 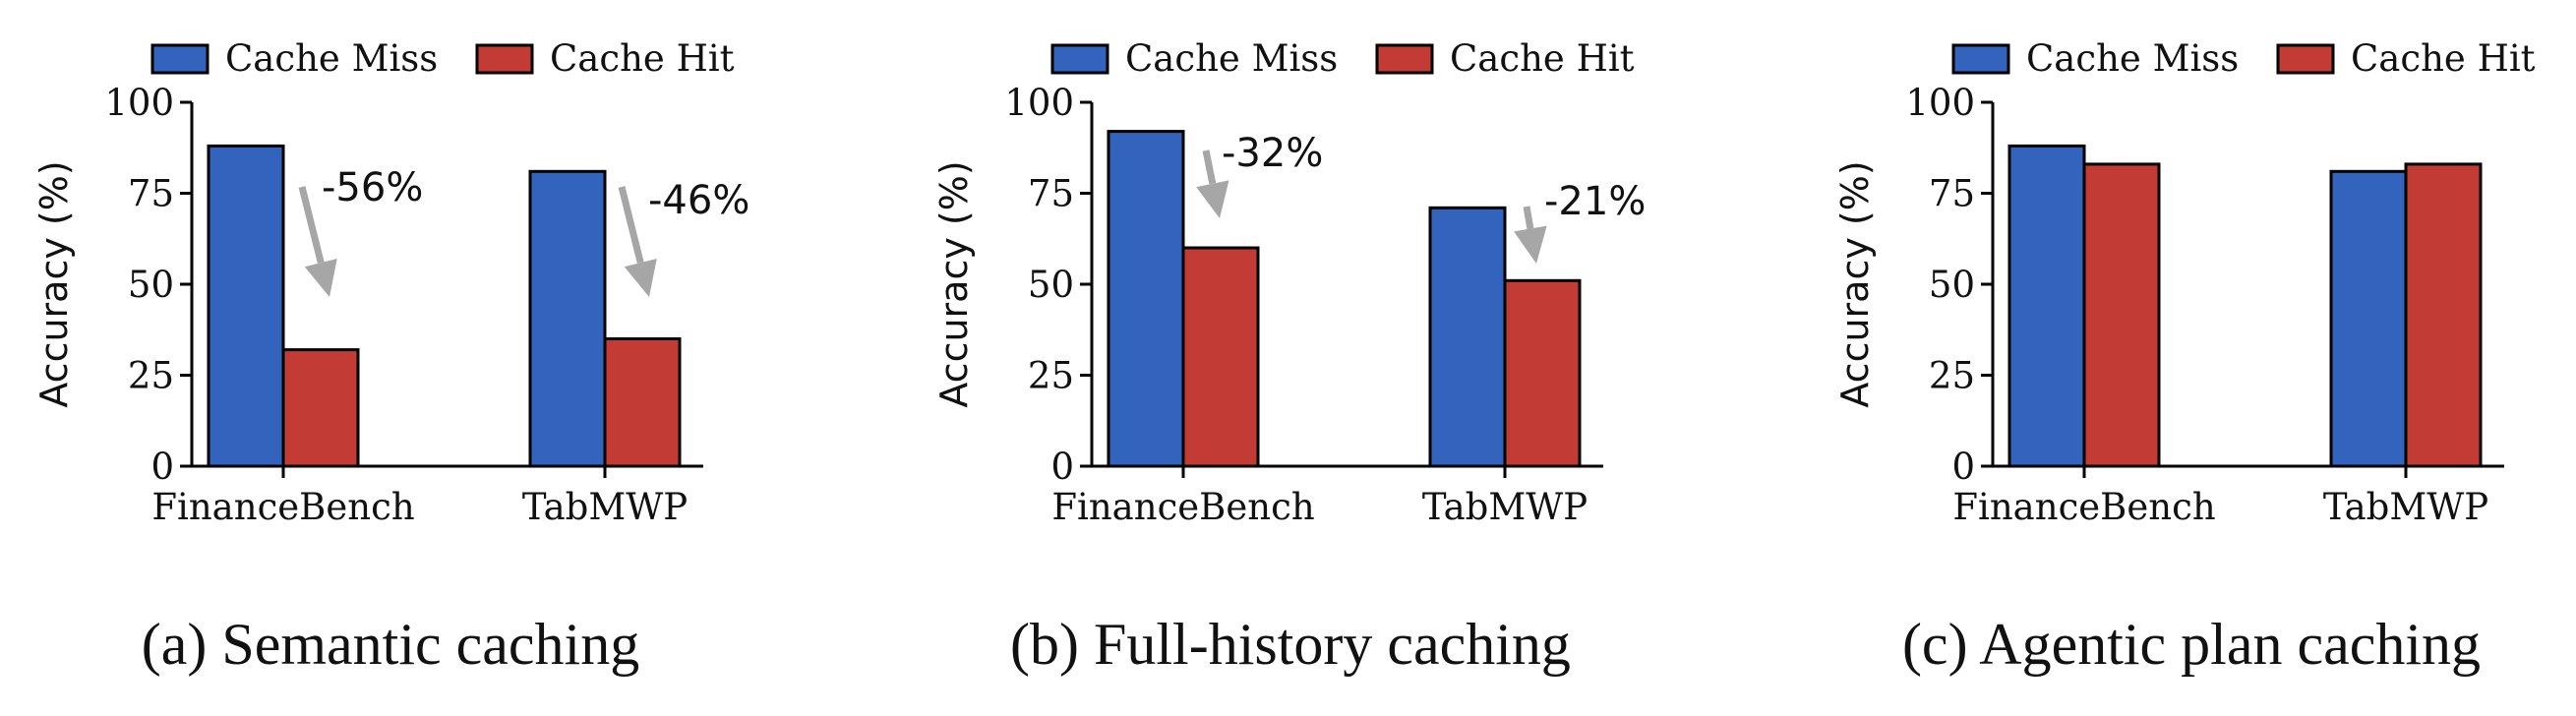 I want to click on panel-caption: (b) Full-history caching, so click(x=1291, y=644).